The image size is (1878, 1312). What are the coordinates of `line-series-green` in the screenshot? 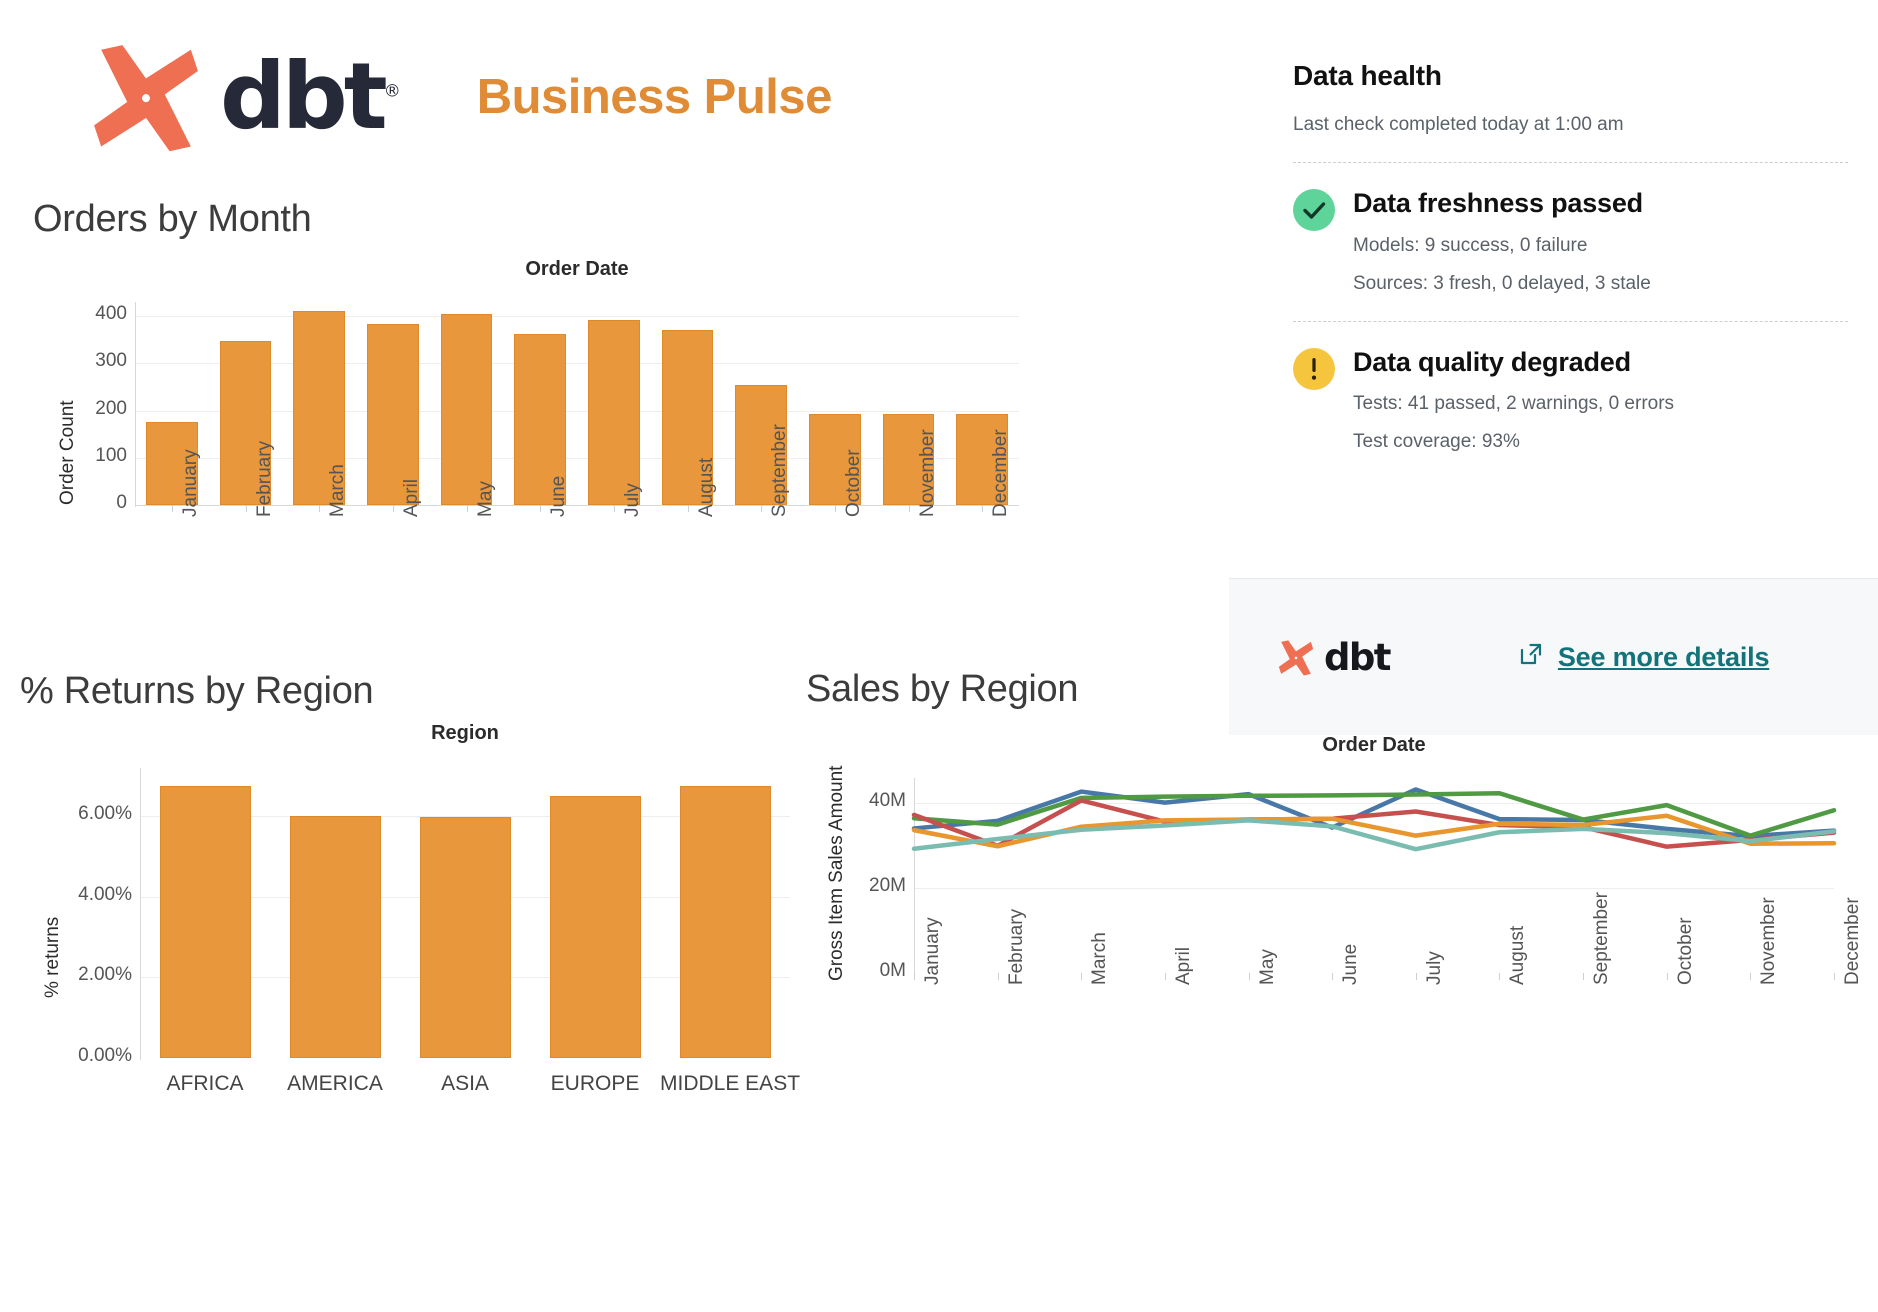 It's located at (1374, 814).